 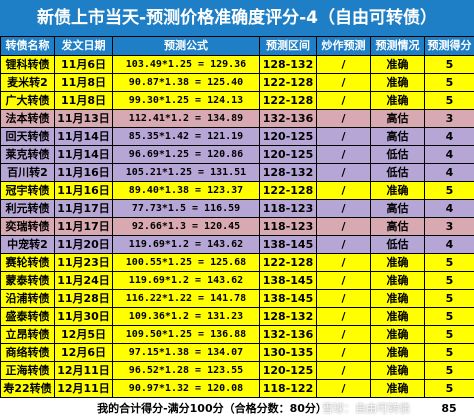 What do you see at coordinates (27, 118) in the screenshot?
I see `cell-bond-name: 法本转债` at bounding box center [27, 118].